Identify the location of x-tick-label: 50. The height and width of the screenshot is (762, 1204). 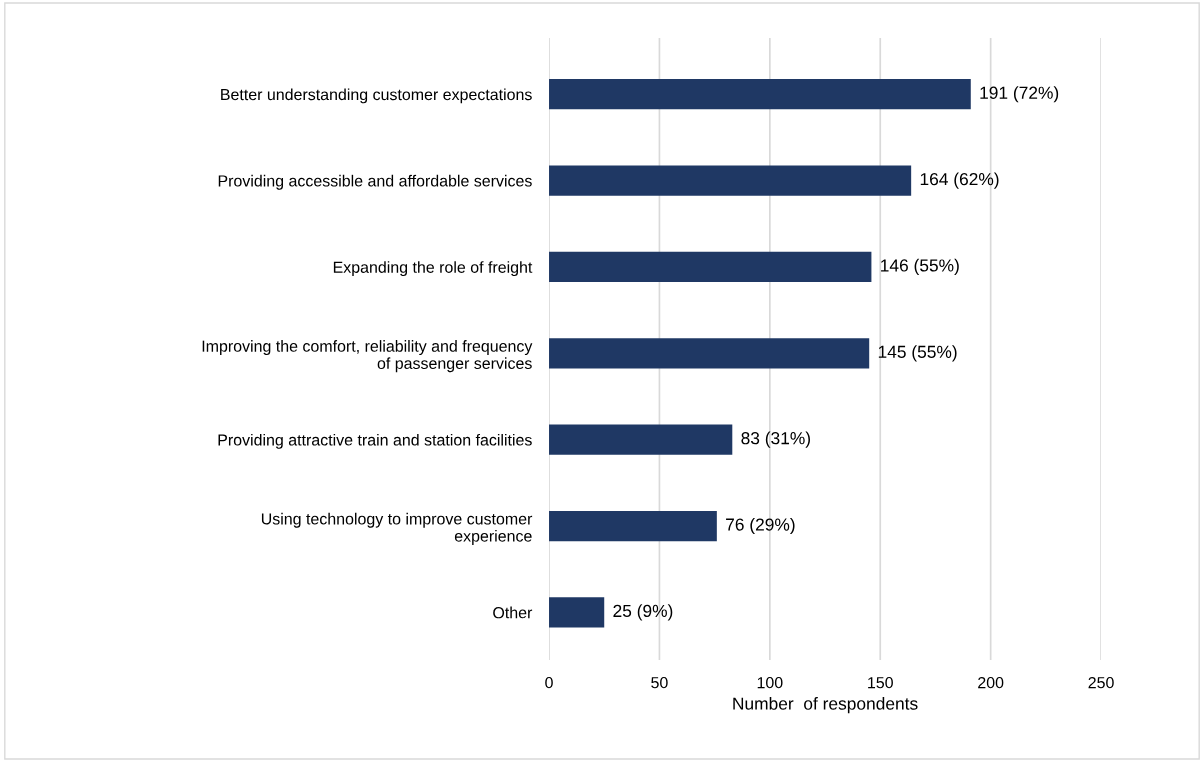
(659, 682).